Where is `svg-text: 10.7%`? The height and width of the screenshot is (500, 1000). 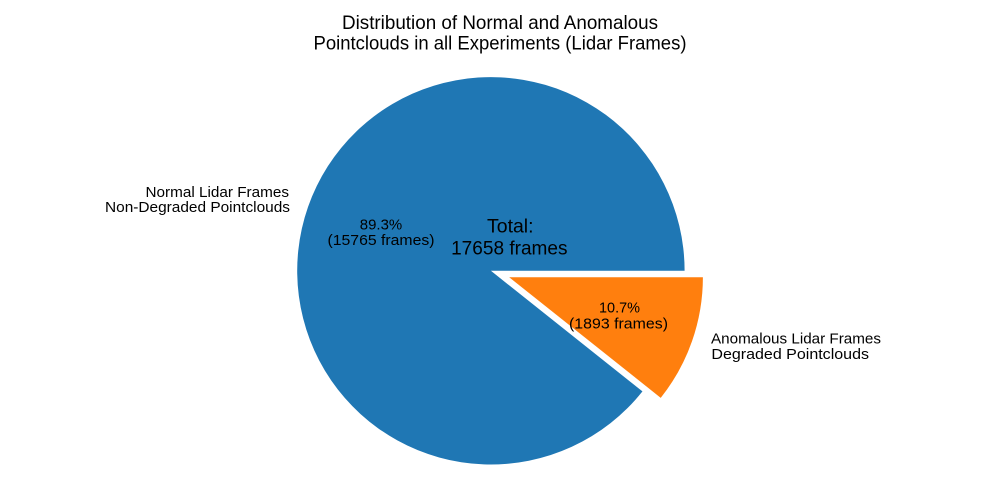 svg-text: 10.7% is located at coordinates (619, 308).